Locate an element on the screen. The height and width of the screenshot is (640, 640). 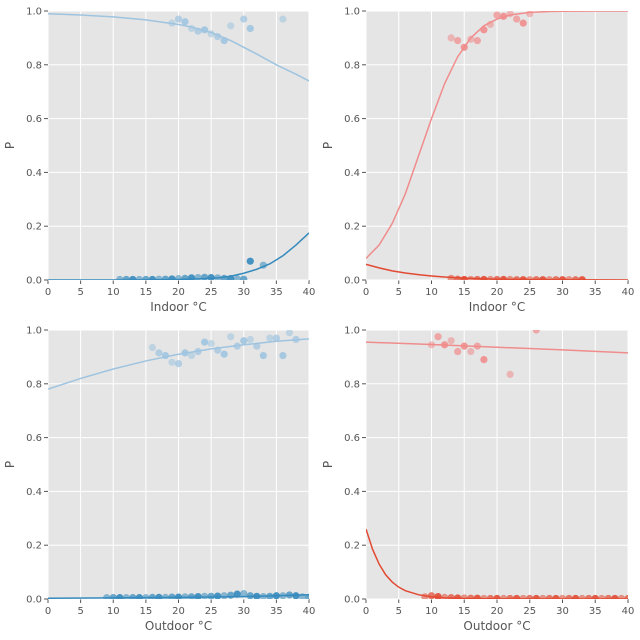
y-tick-label: 0.4 is located at coordinates (34, 173).